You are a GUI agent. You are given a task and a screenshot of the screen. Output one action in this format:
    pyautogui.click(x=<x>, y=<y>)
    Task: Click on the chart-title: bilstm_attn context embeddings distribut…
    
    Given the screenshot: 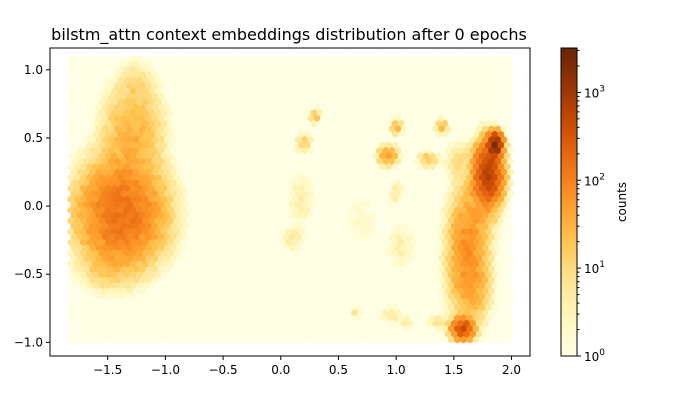 What is the action you would take?
    pyautogui.click(x=289, y=35)
    